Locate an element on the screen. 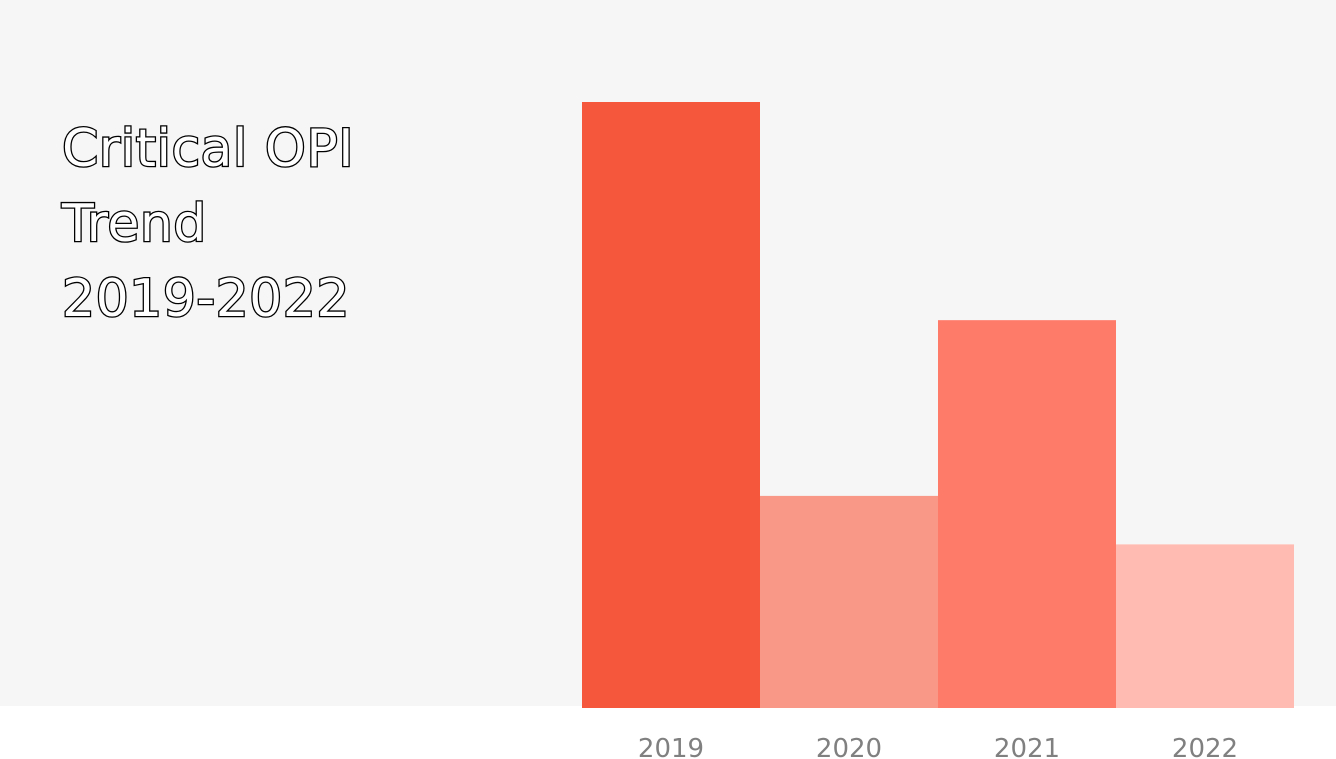 Image resolution: width=1336 pixels, height=759 pixels. bar-2022 is located at coordinates (1205, 626).